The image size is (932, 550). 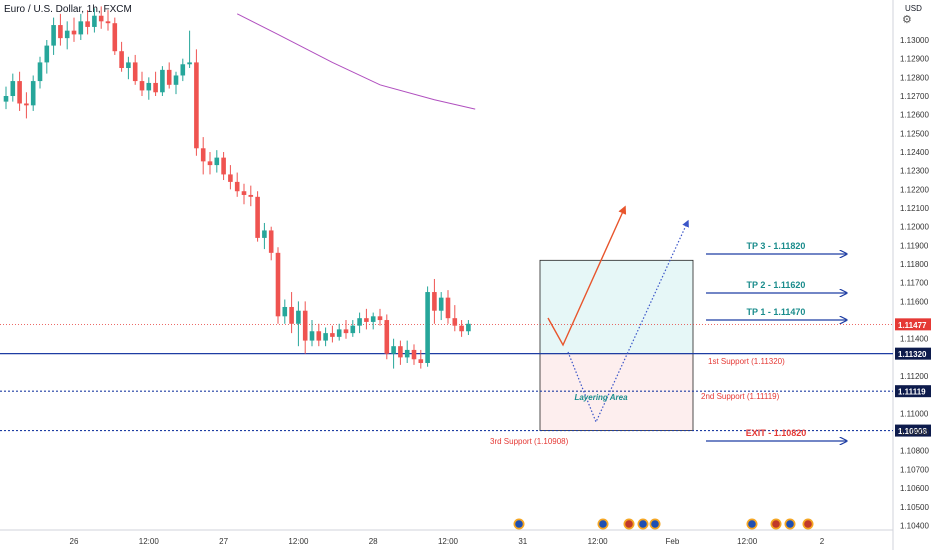 I want to click on bullish-path-arrow, so click(x=587, y=276).